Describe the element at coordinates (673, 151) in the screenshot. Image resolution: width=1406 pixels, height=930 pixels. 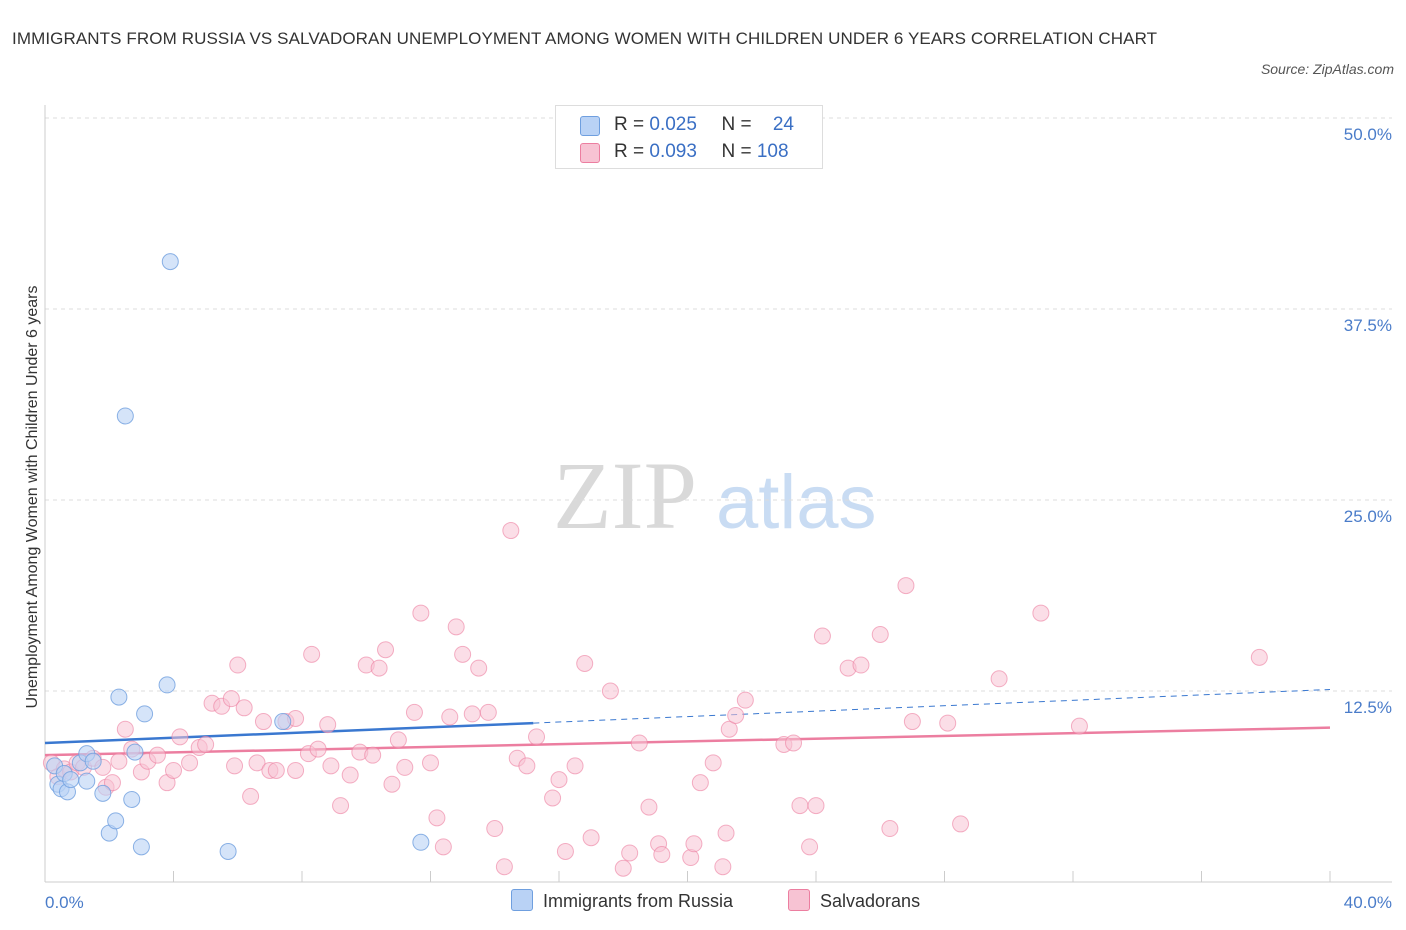
I see `legend-r-value-salvadoran: 0.093` at that location.